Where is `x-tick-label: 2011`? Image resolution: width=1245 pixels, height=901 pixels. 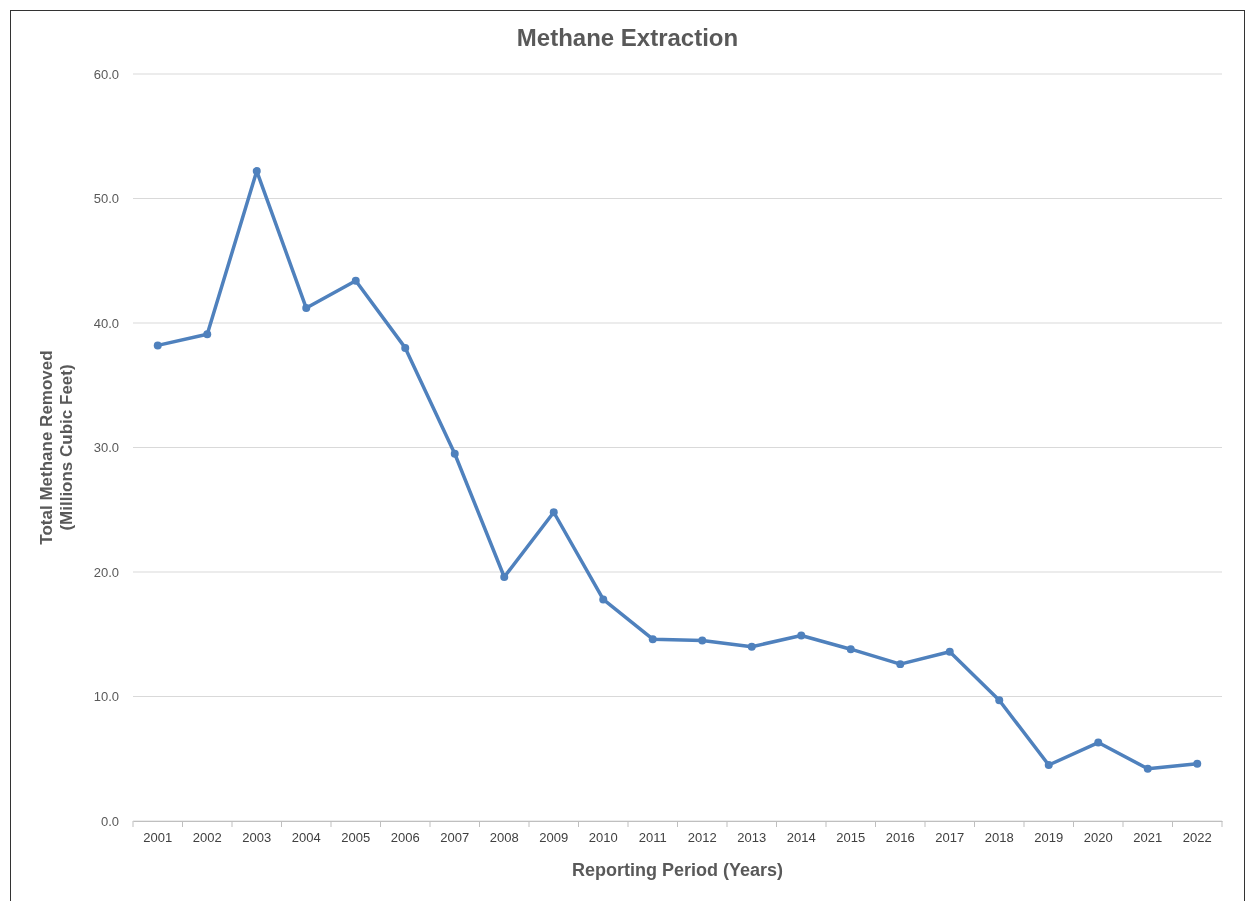
x-tick-label: 2011 is located at coordinates (652, 838).